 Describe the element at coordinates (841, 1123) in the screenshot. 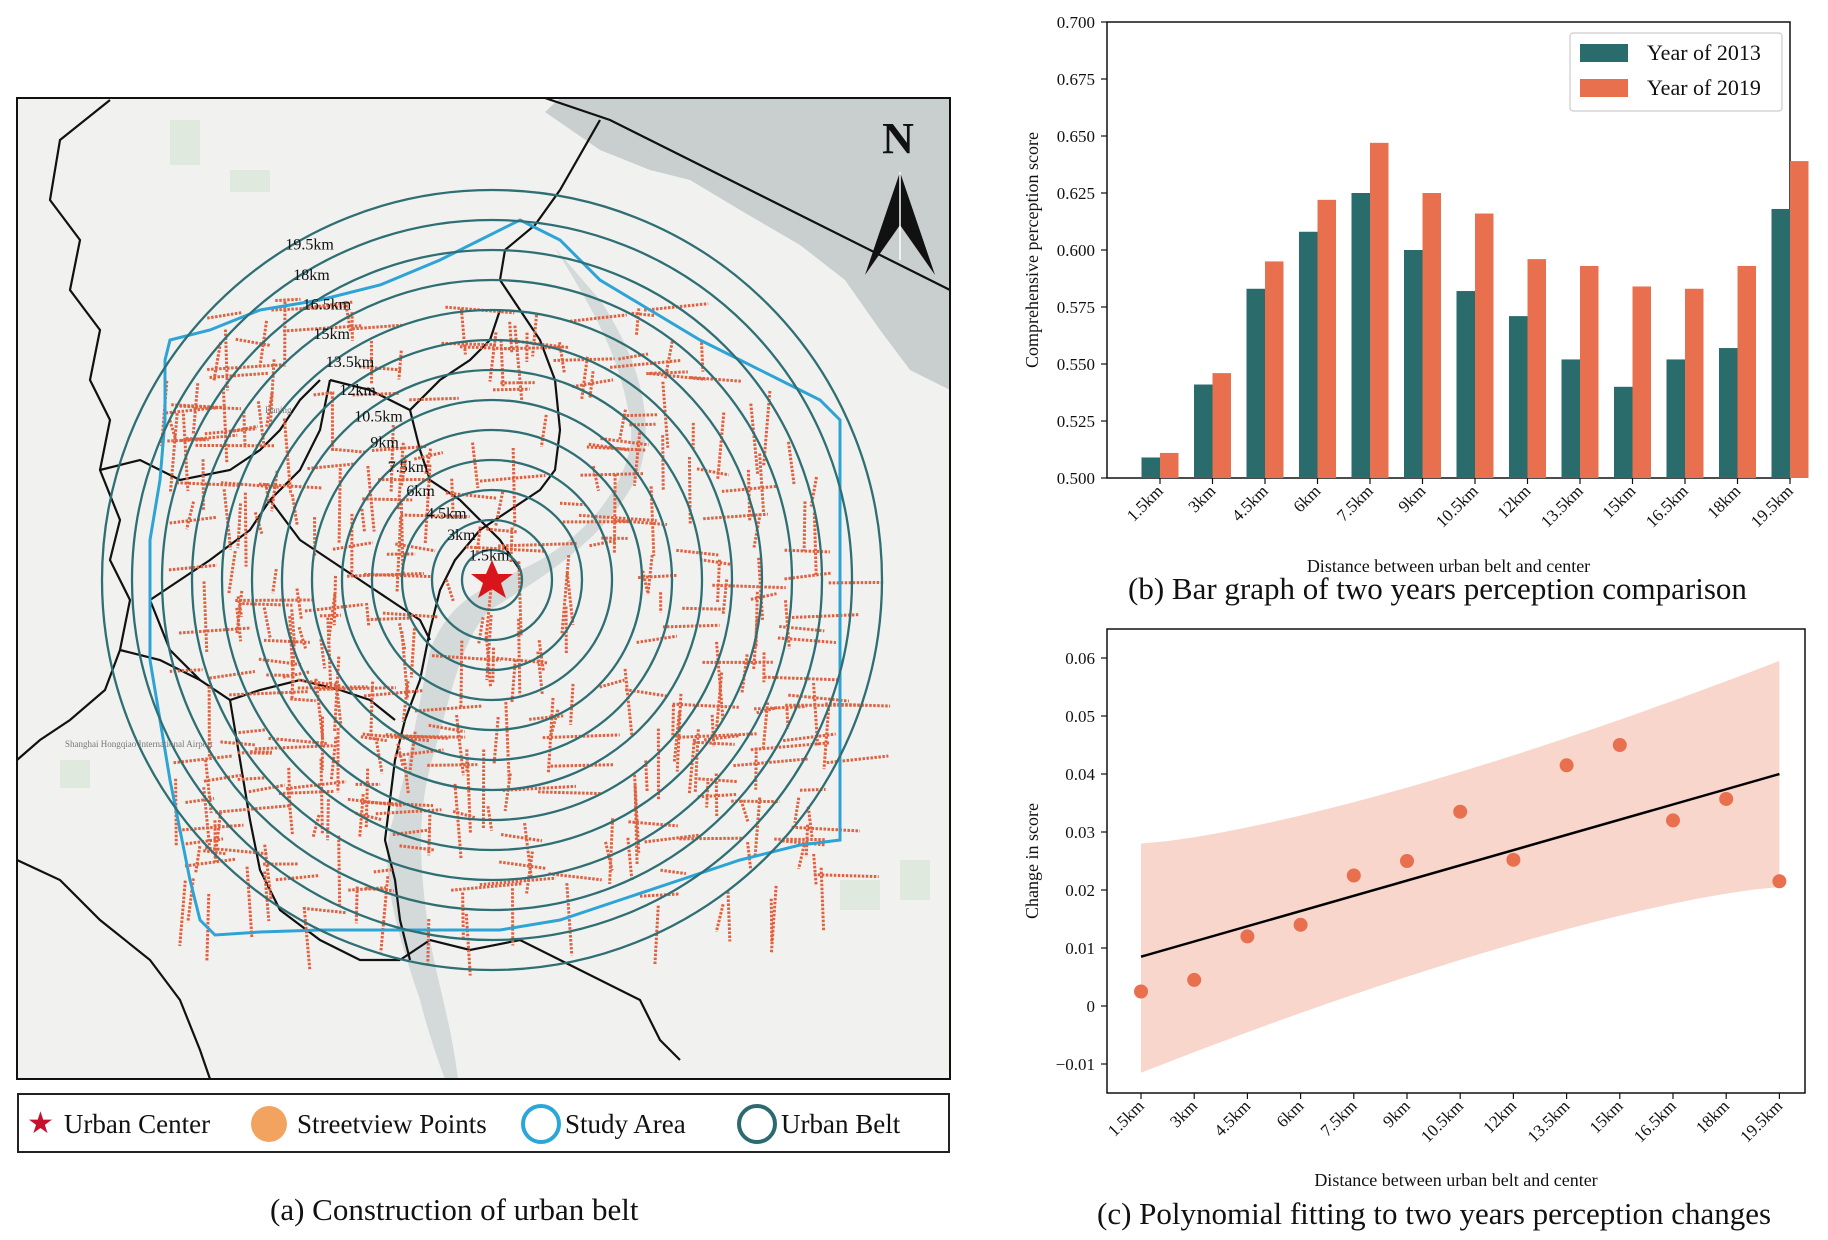

I see `legend-label: Urban Belt` at that location.